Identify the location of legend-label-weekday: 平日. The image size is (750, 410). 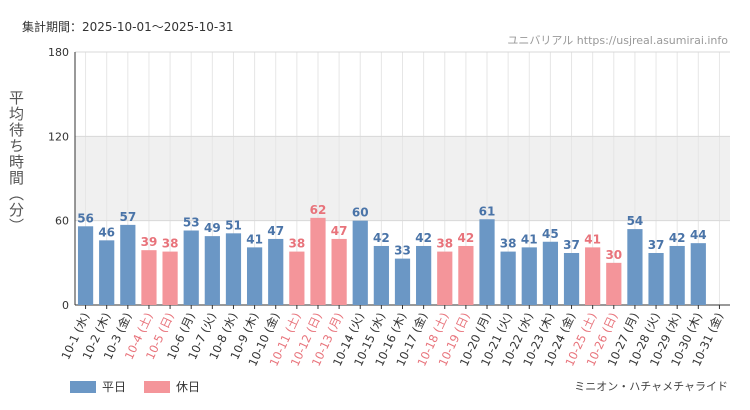
(114, 387).